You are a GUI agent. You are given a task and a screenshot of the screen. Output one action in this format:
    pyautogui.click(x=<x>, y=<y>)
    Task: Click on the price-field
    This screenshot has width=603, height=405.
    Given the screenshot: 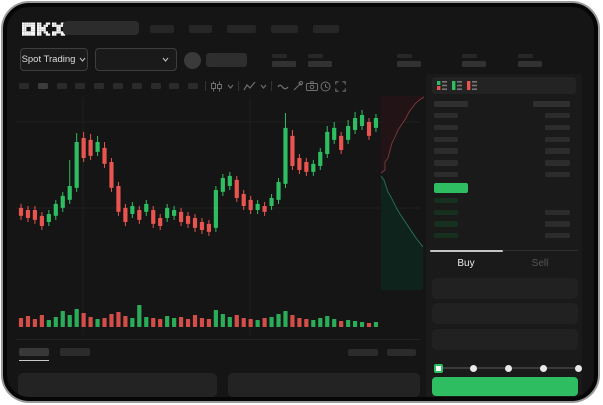 What is the action you would take?
    pyautogui.click(x=505, y=288)
    